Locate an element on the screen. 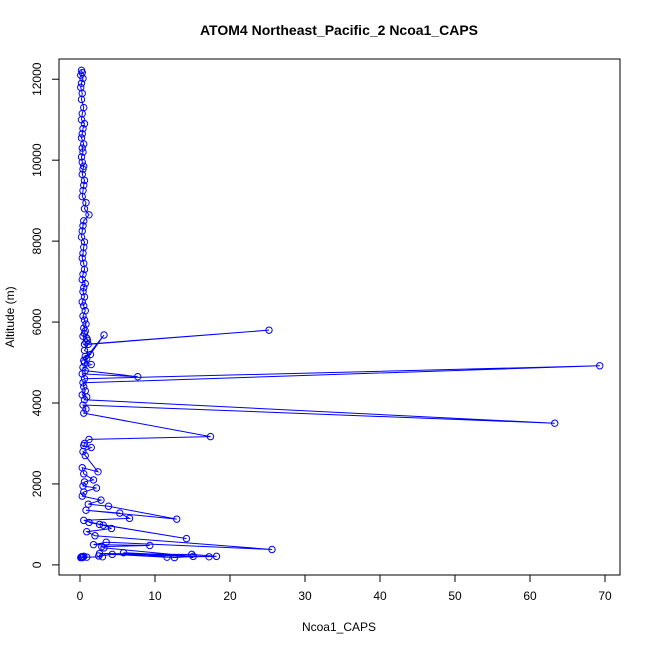  x-tick-label: 60 is located at coordinates (530, 596).